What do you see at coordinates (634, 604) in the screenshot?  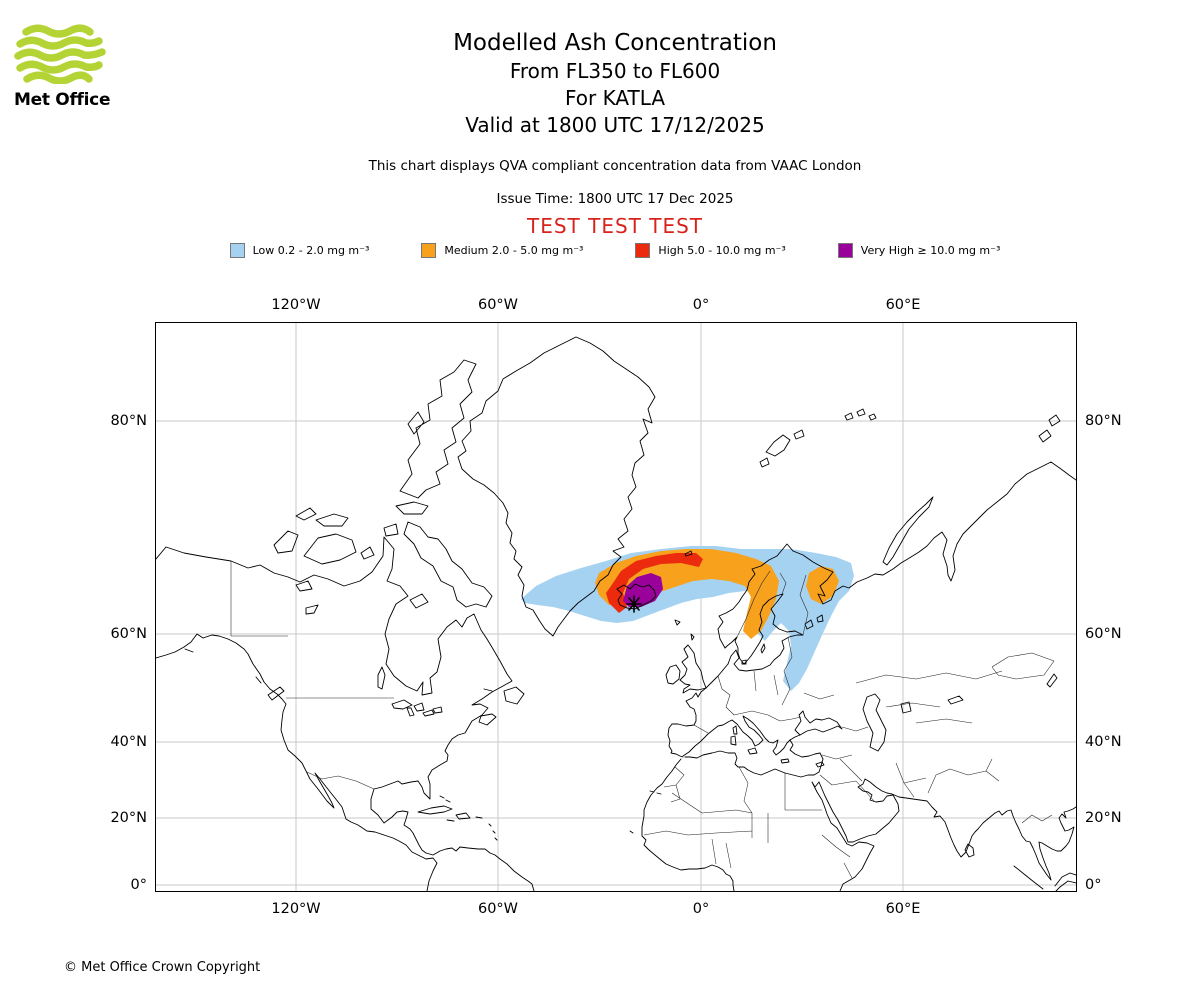 I see `volcano-marker` at bounding box center [634, 604].